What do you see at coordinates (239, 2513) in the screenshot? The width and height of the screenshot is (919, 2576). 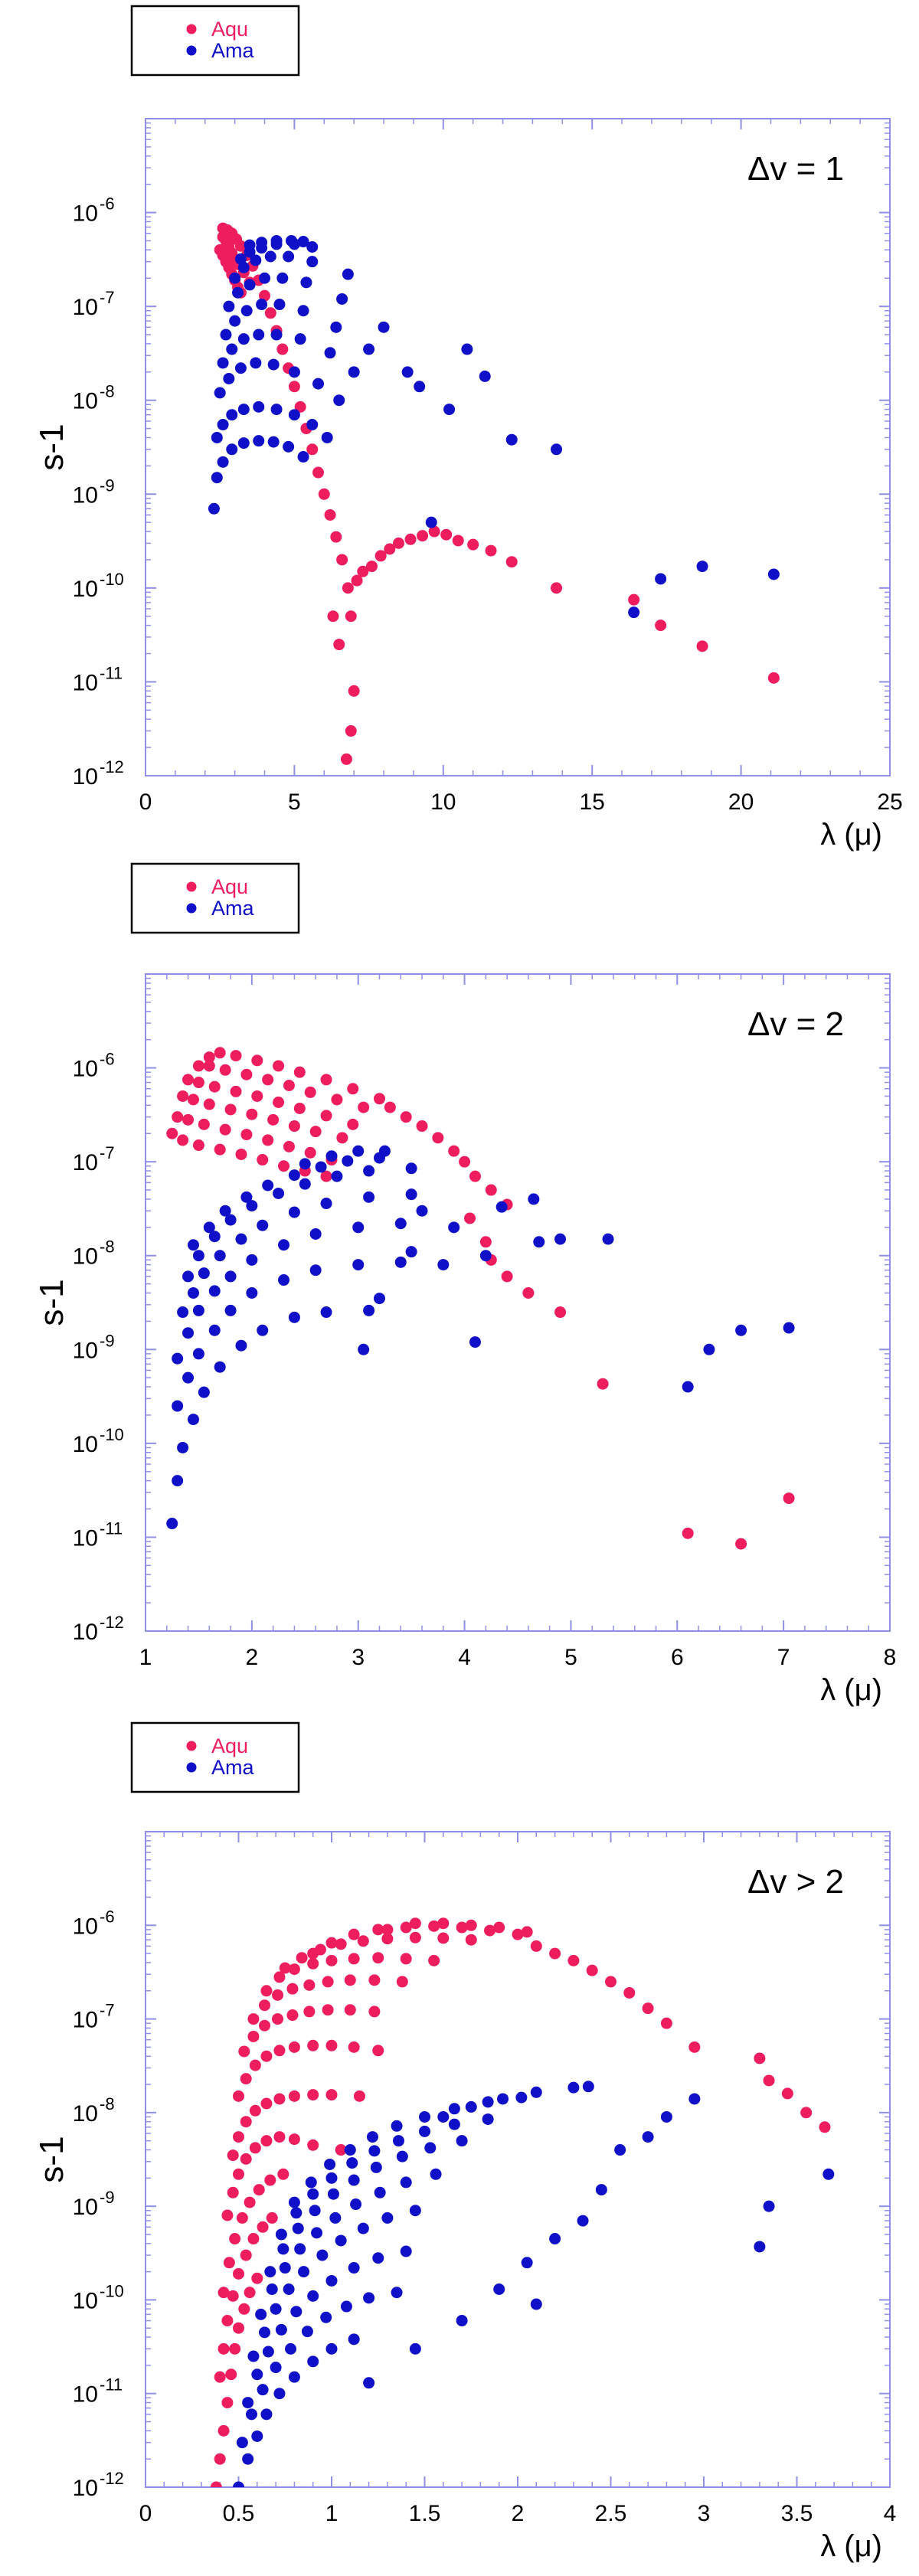 I see `x-tick-label: 0.5` at bounding box center [239, 2513].